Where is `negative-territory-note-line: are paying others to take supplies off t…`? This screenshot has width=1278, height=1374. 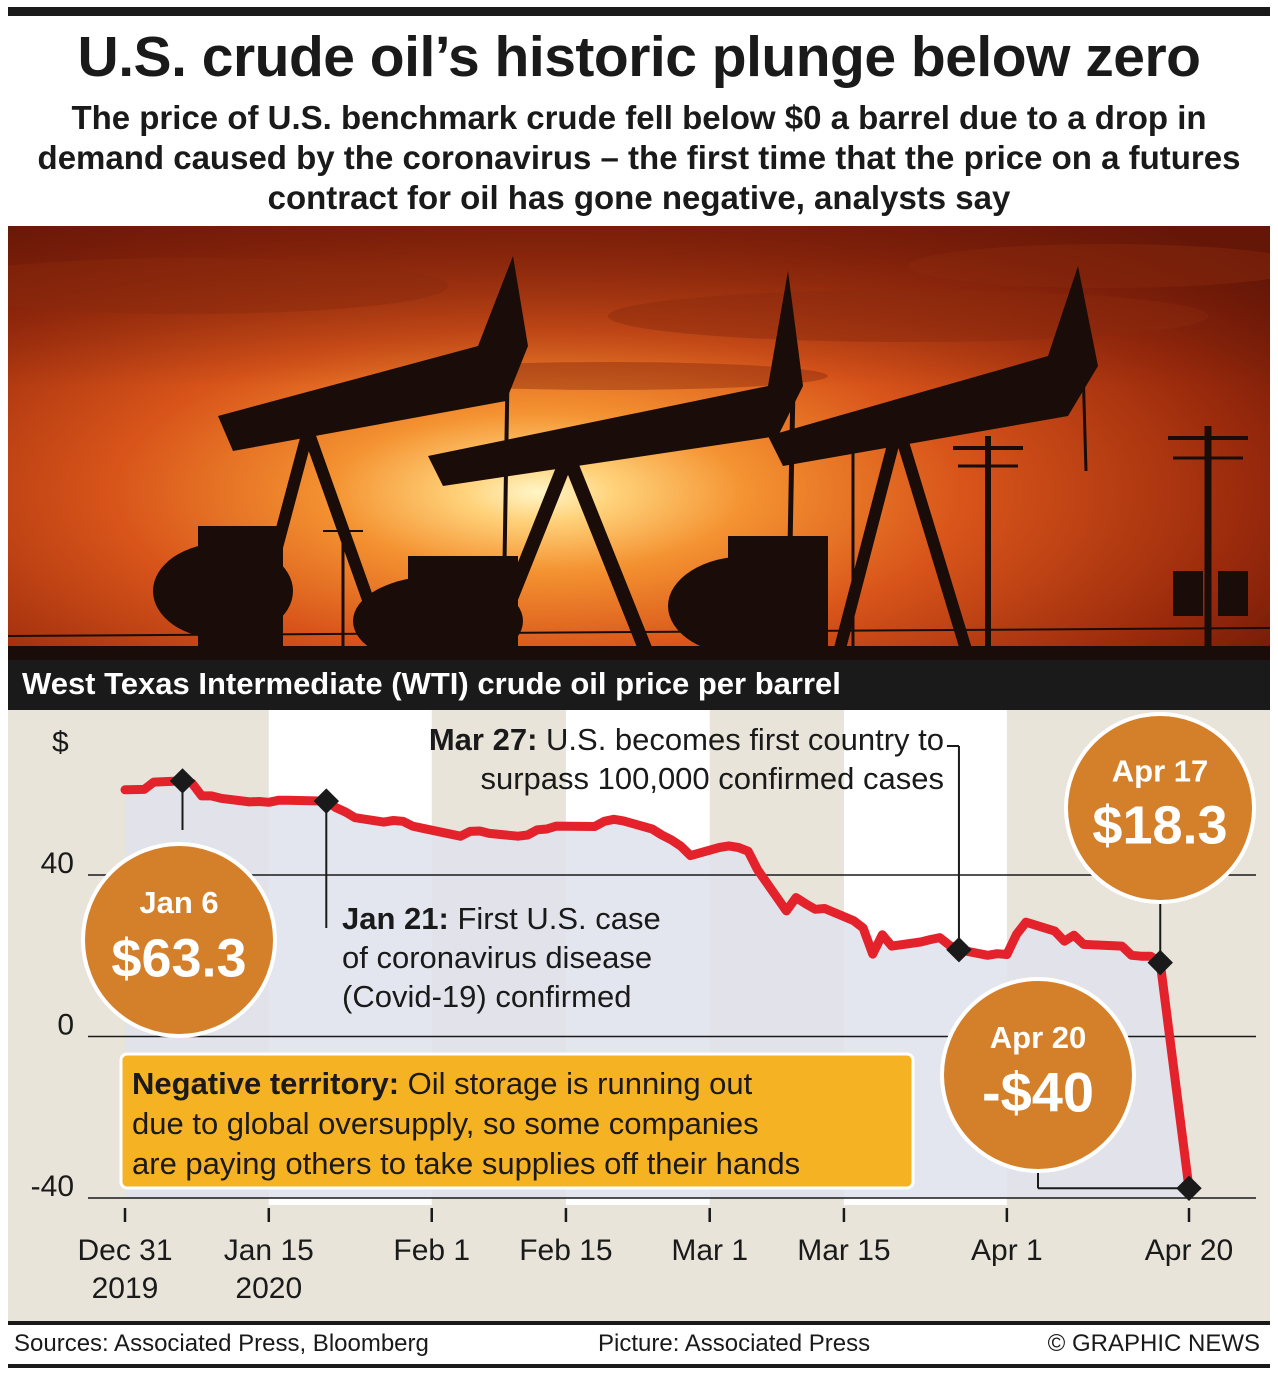 negative-territory-note-line: are paying others to take supplies off t… is located at coordinates (466, 1163).